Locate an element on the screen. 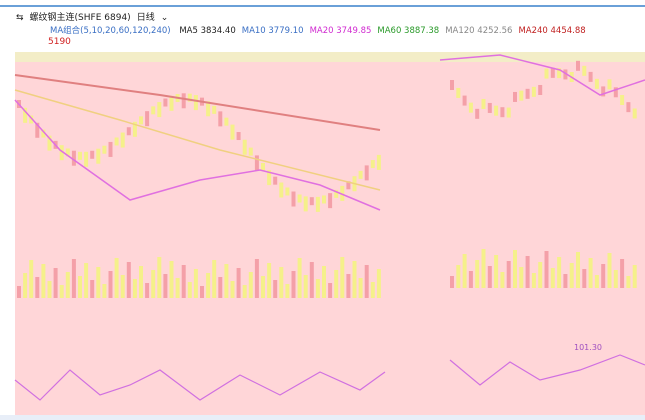  period-select: 日线 is located at coordinates (145, 18).